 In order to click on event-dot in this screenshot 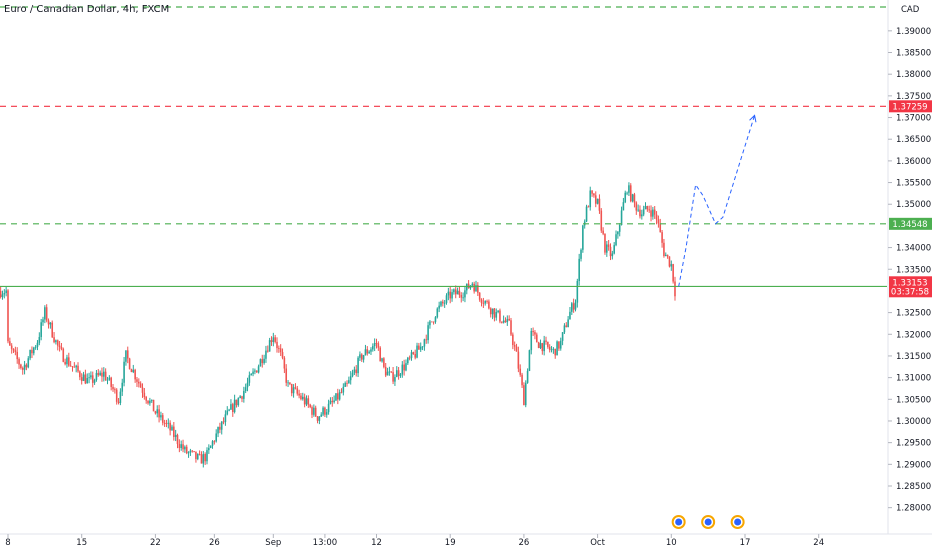, I will do `click(738, 522)`.